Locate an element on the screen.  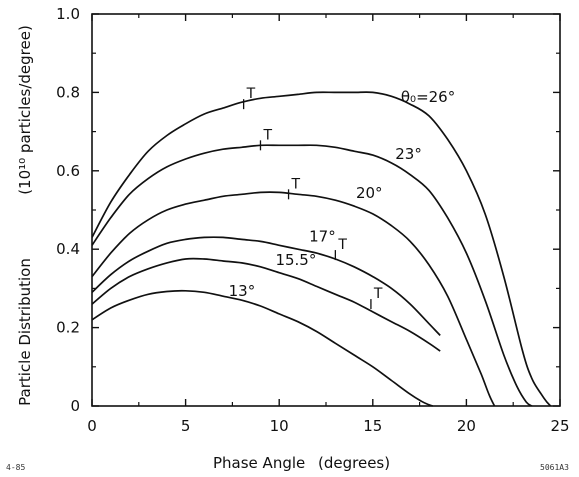
y-tick-label-5: 1.0 is located at coordinates (68, 14).